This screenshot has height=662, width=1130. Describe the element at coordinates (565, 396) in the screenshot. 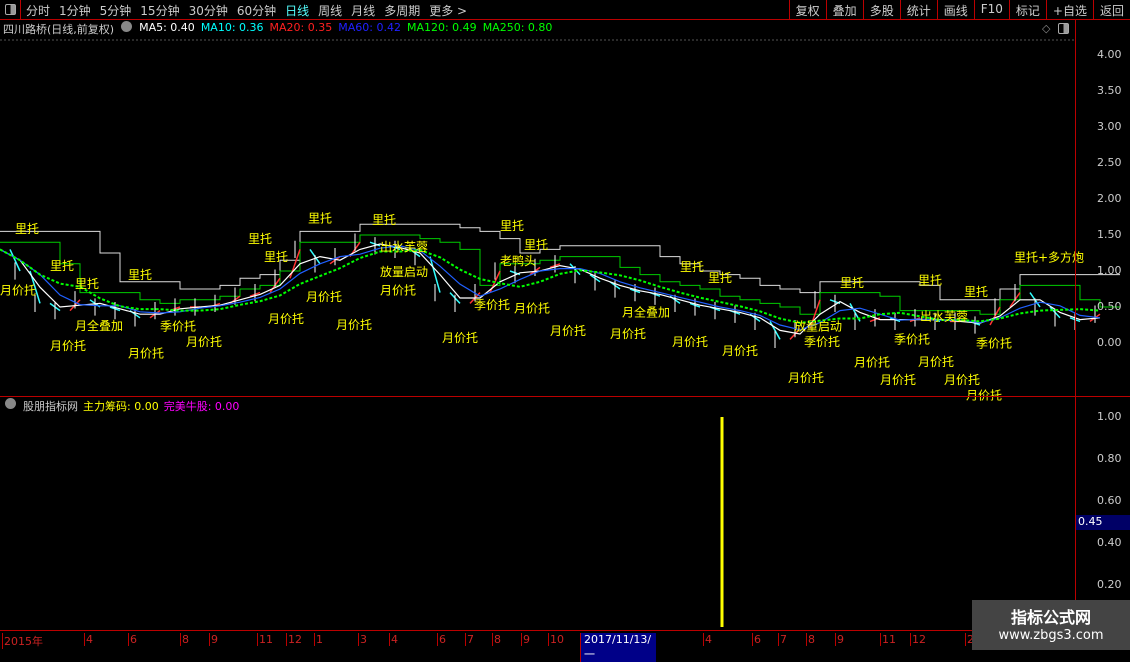

I see `pane-separator` at that location.